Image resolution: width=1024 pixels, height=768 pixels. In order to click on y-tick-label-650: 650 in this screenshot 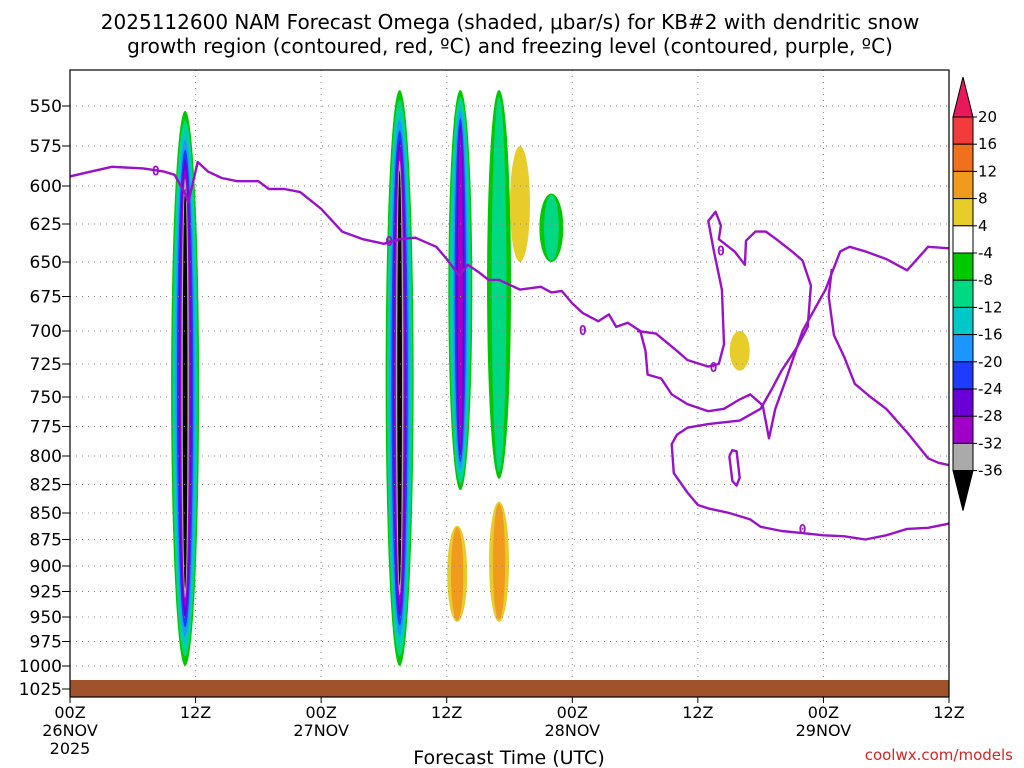, I will do `click(46, 263)`.